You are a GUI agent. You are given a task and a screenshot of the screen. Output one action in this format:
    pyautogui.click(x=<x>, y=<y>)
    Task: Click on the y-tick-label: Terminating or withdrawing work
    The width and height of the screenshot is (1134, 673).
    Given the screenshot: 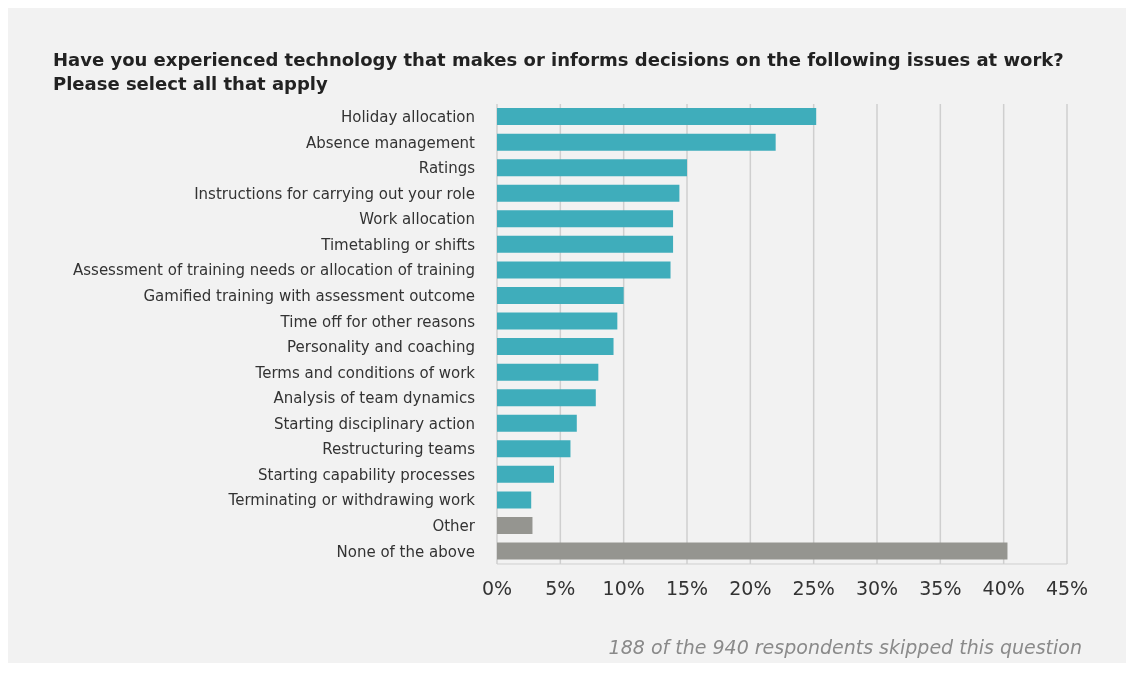 What is the action you would take?
    pyautogui.click(x=351, y=500)
    